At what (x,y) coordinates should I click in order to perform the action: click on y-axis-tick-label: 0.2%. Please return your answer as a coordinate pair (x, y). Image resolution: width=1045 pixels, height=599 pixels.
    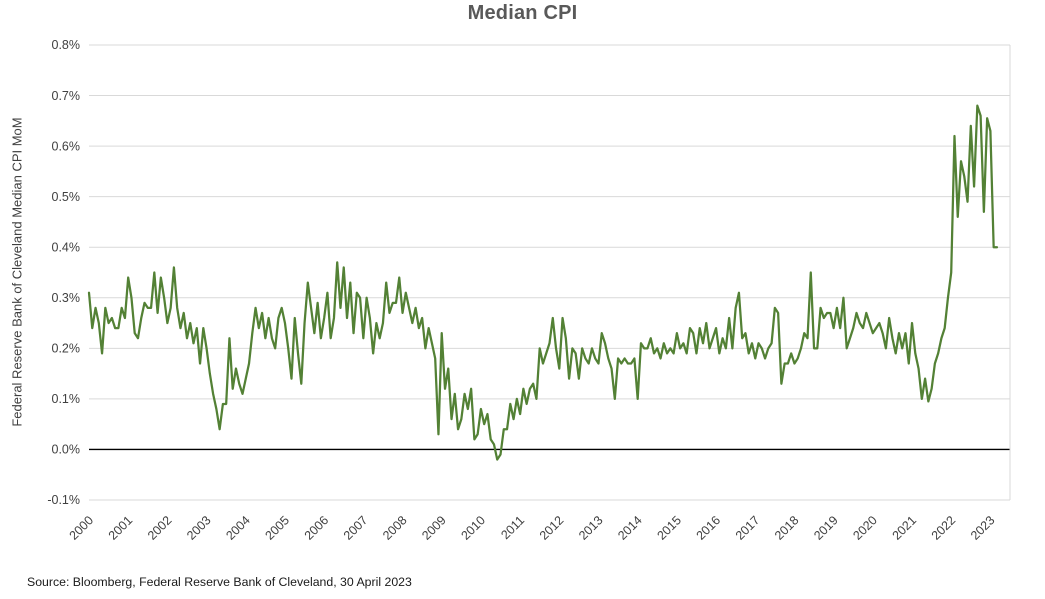
    Looking at the image, I should click on (66, 349).